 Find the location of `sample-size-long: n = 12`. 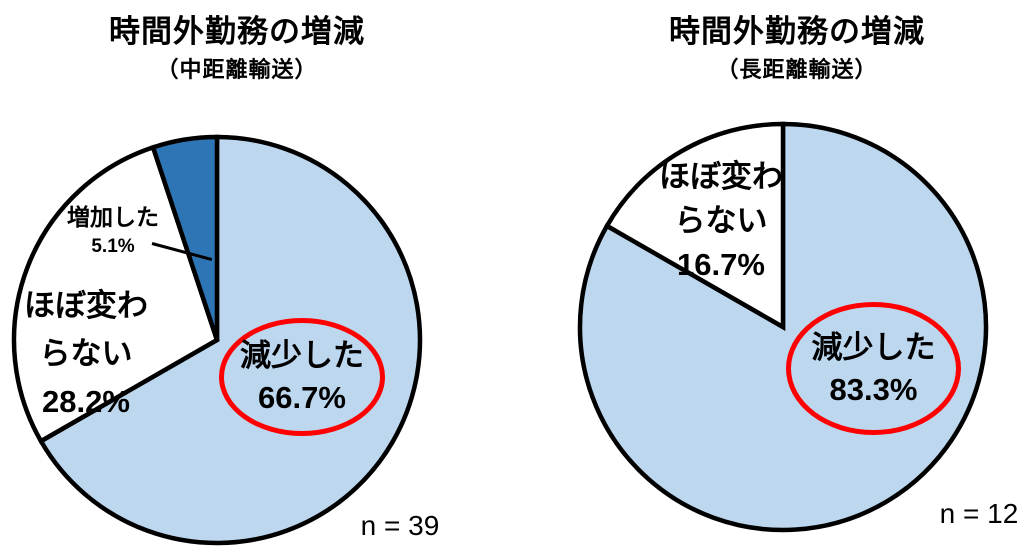

sample-size-long: n = 12 is located at coordinates (979, 513).